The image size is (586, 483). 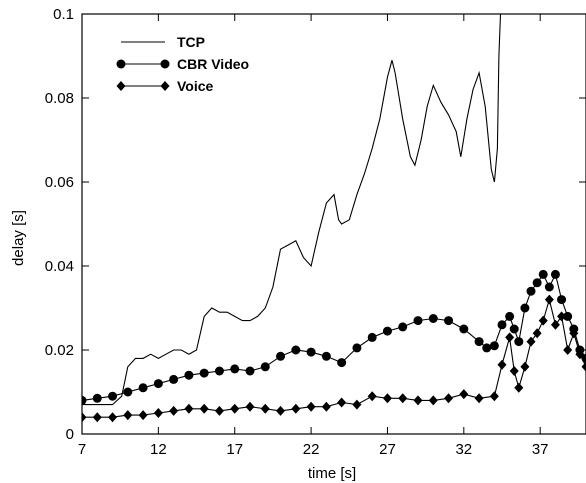 What do you see at coordinates (82, 449) in the screenshot?
I see `x-tick-label: 7` at bounding box center [82, 449].